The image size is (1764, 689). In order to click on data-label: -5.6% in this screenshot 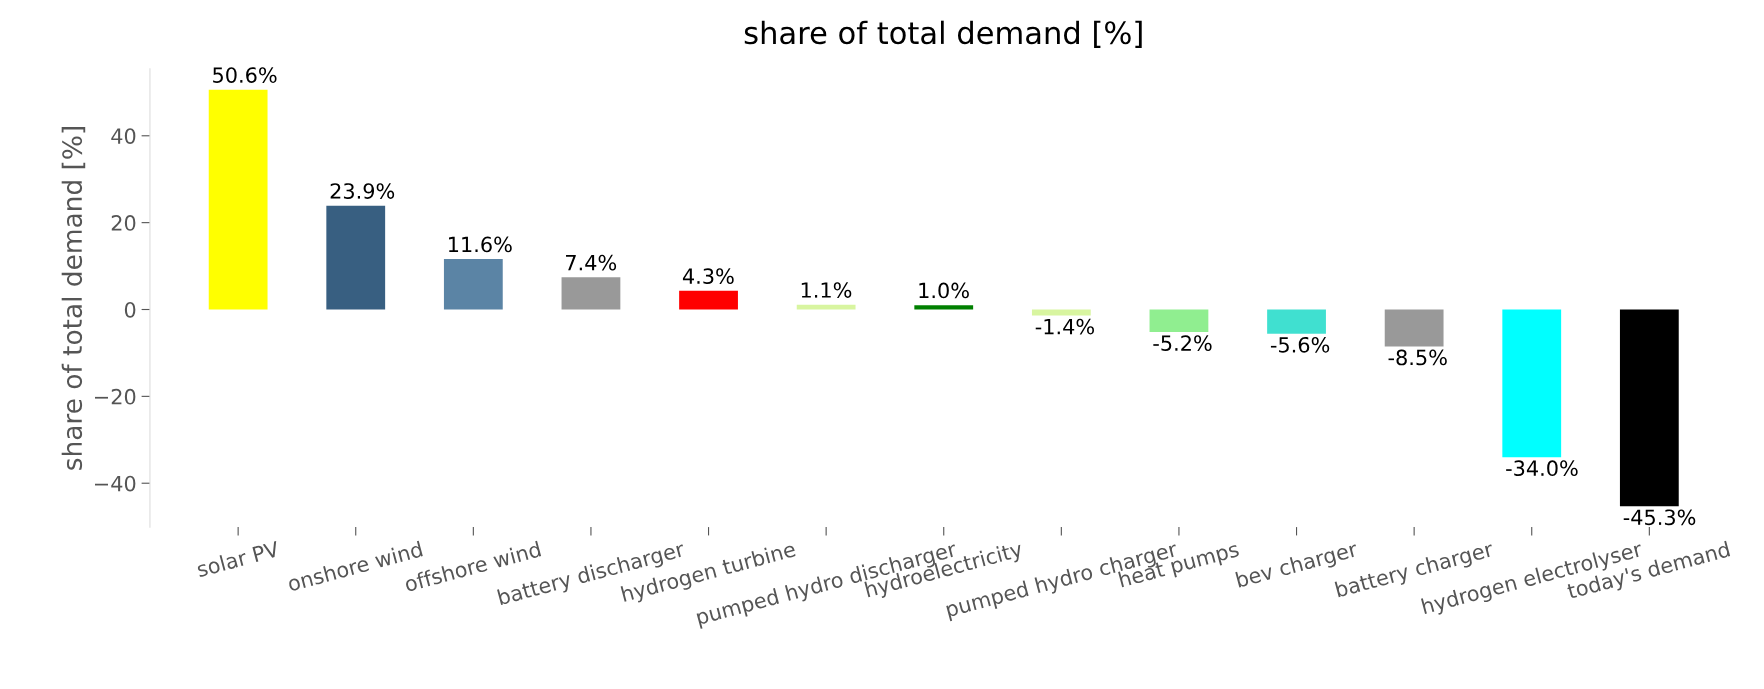, I will do `click(1300, 344)`.